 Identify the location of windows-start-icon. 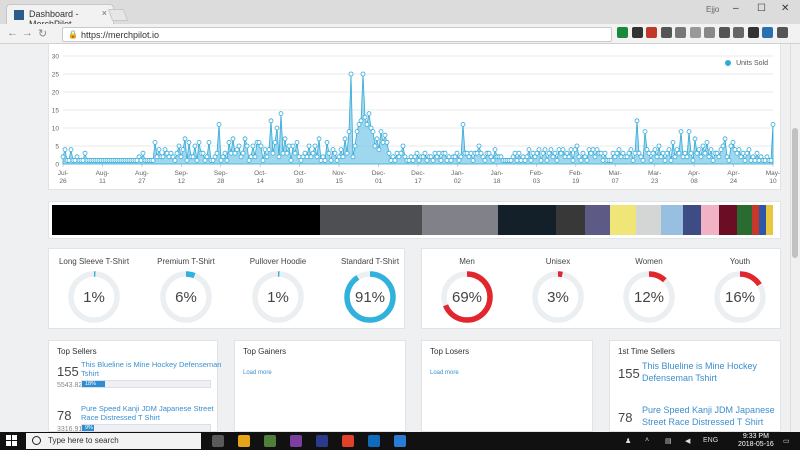
(12, 441).